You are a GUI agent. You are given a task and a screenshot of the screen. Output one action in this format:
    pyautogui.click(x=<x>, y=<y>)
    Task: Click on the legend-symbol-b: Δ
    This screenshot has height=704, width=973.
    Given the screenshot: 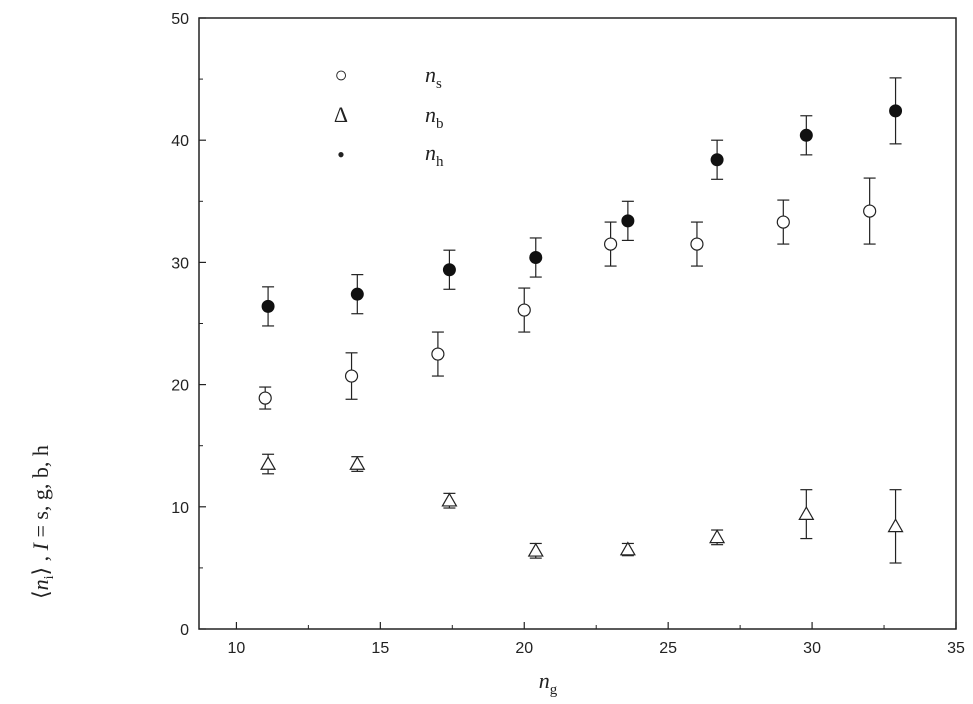 What is the action you would take?
    pyautogui.click(x=341, y=114)
    